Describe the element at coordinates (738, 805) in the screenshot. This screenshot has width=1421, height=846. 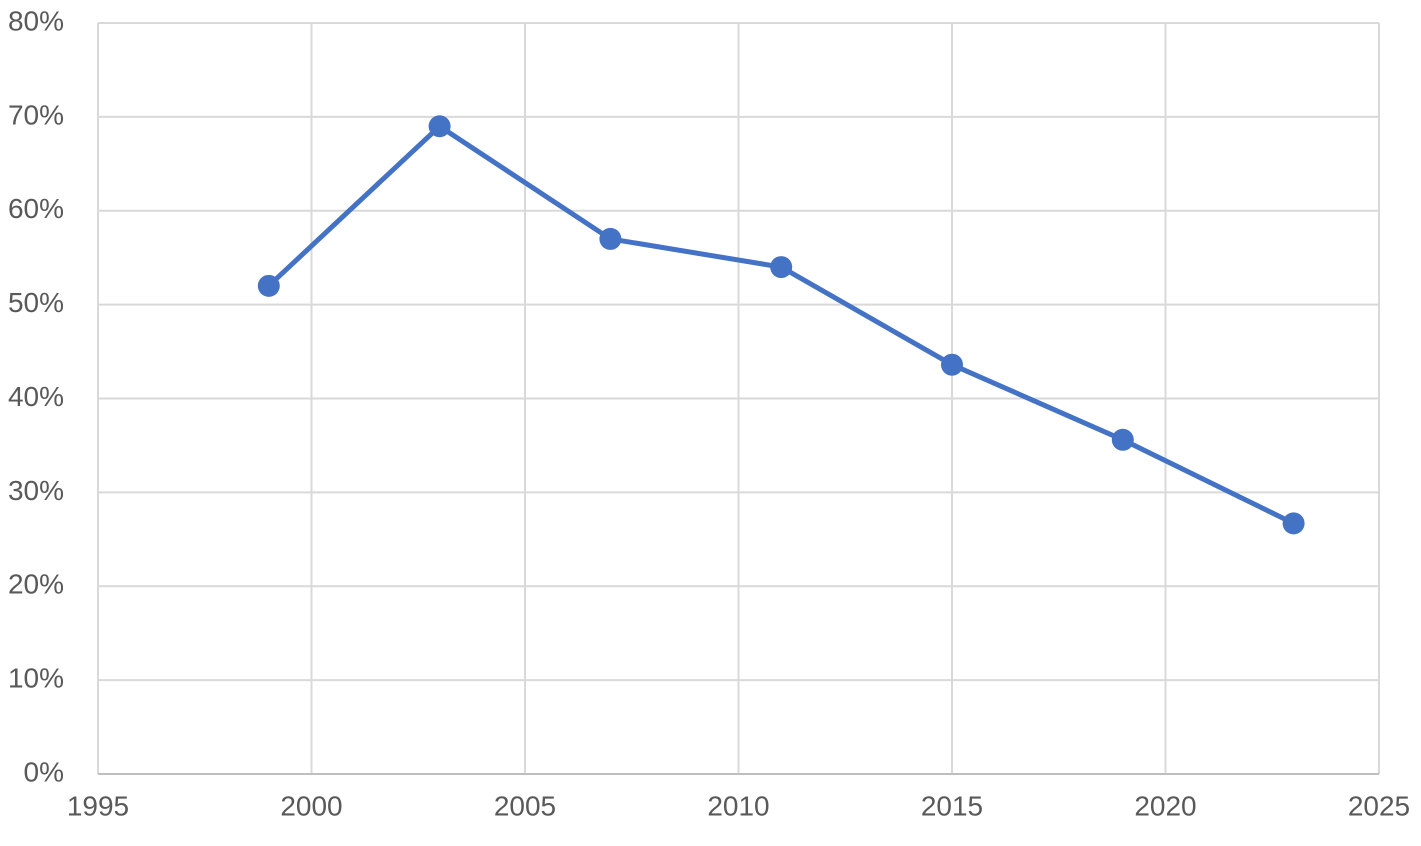
I see `x-tick-label: 2010` at that location.